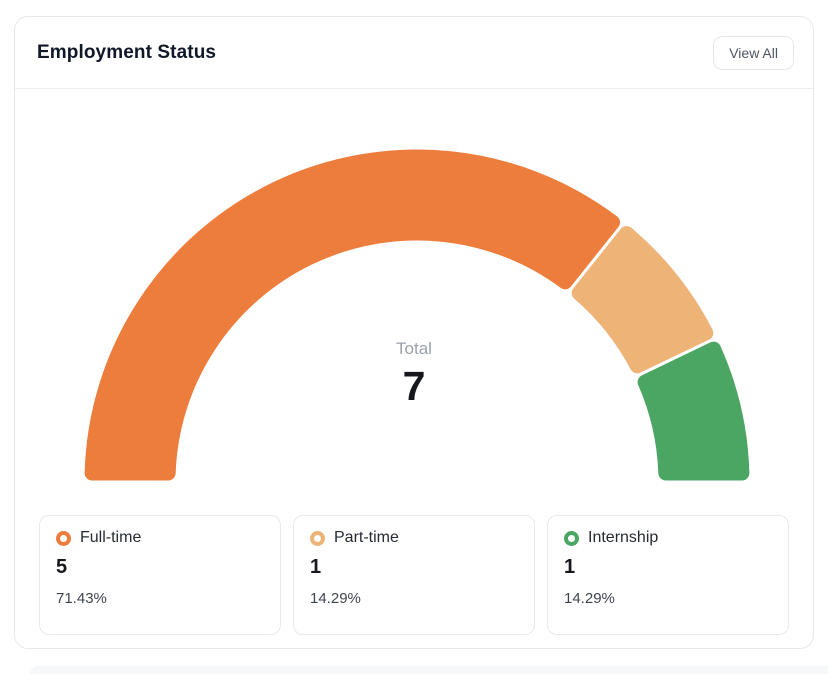 This screenshot has height=674, width=828. Describe the element at coordinates (366, 537) in the screenshot. I see `legend-label: Part-time` at that location.